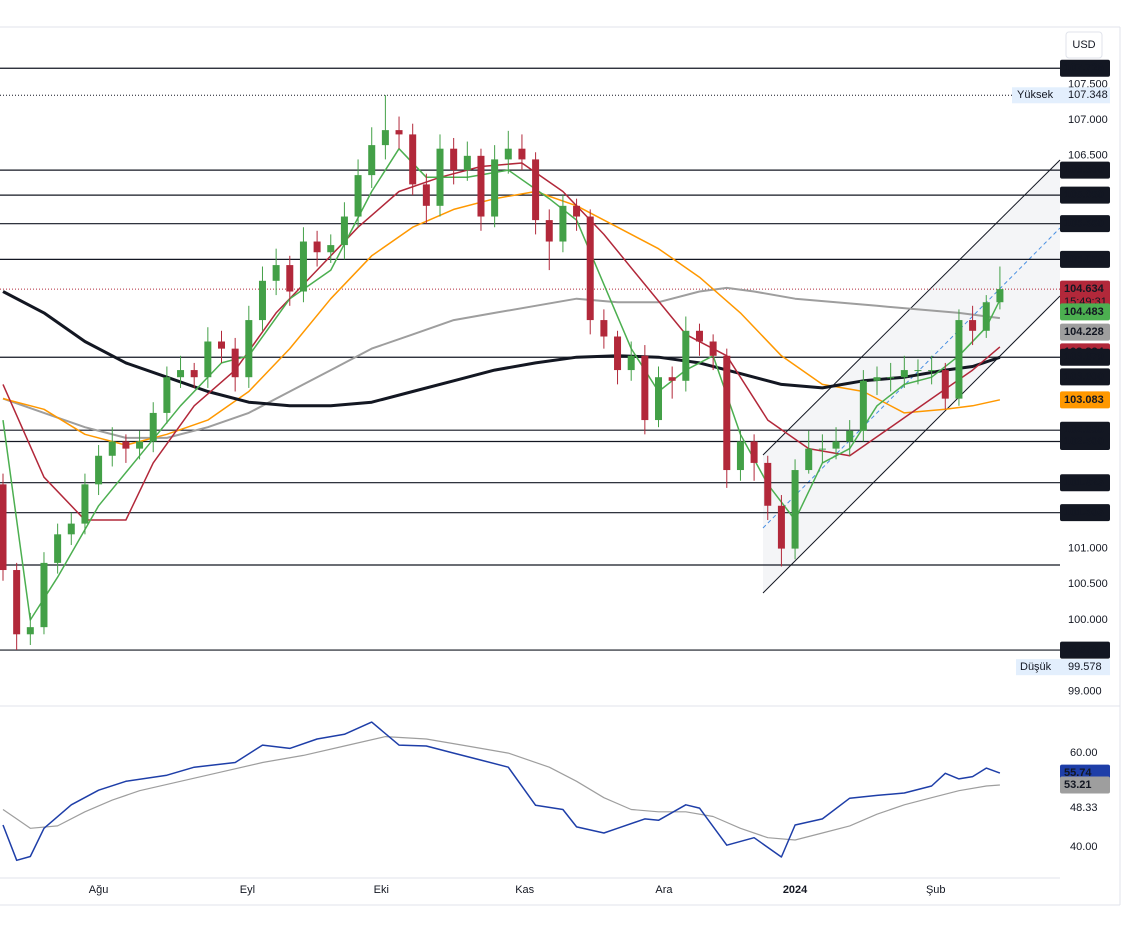 The width and height of the screenshot is (1135, 939). What do you see at coordinates (1063, 667) in the screenshot?
I see `low-badge` at bounding box center [1063, 667].